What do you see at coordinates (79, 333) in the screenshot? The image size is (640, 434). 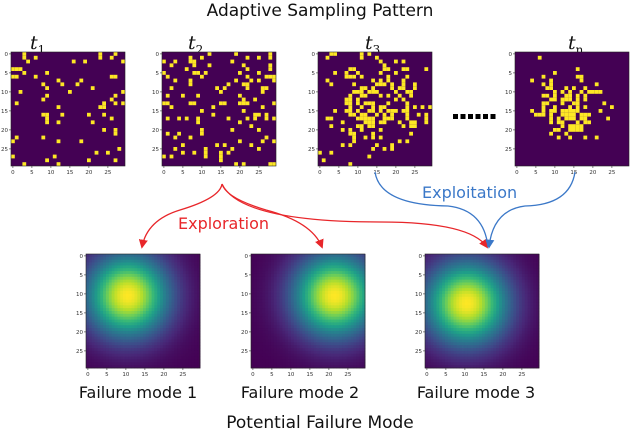 I see `failure-1-ytick-label: 20` at bounding box center [79, 333].